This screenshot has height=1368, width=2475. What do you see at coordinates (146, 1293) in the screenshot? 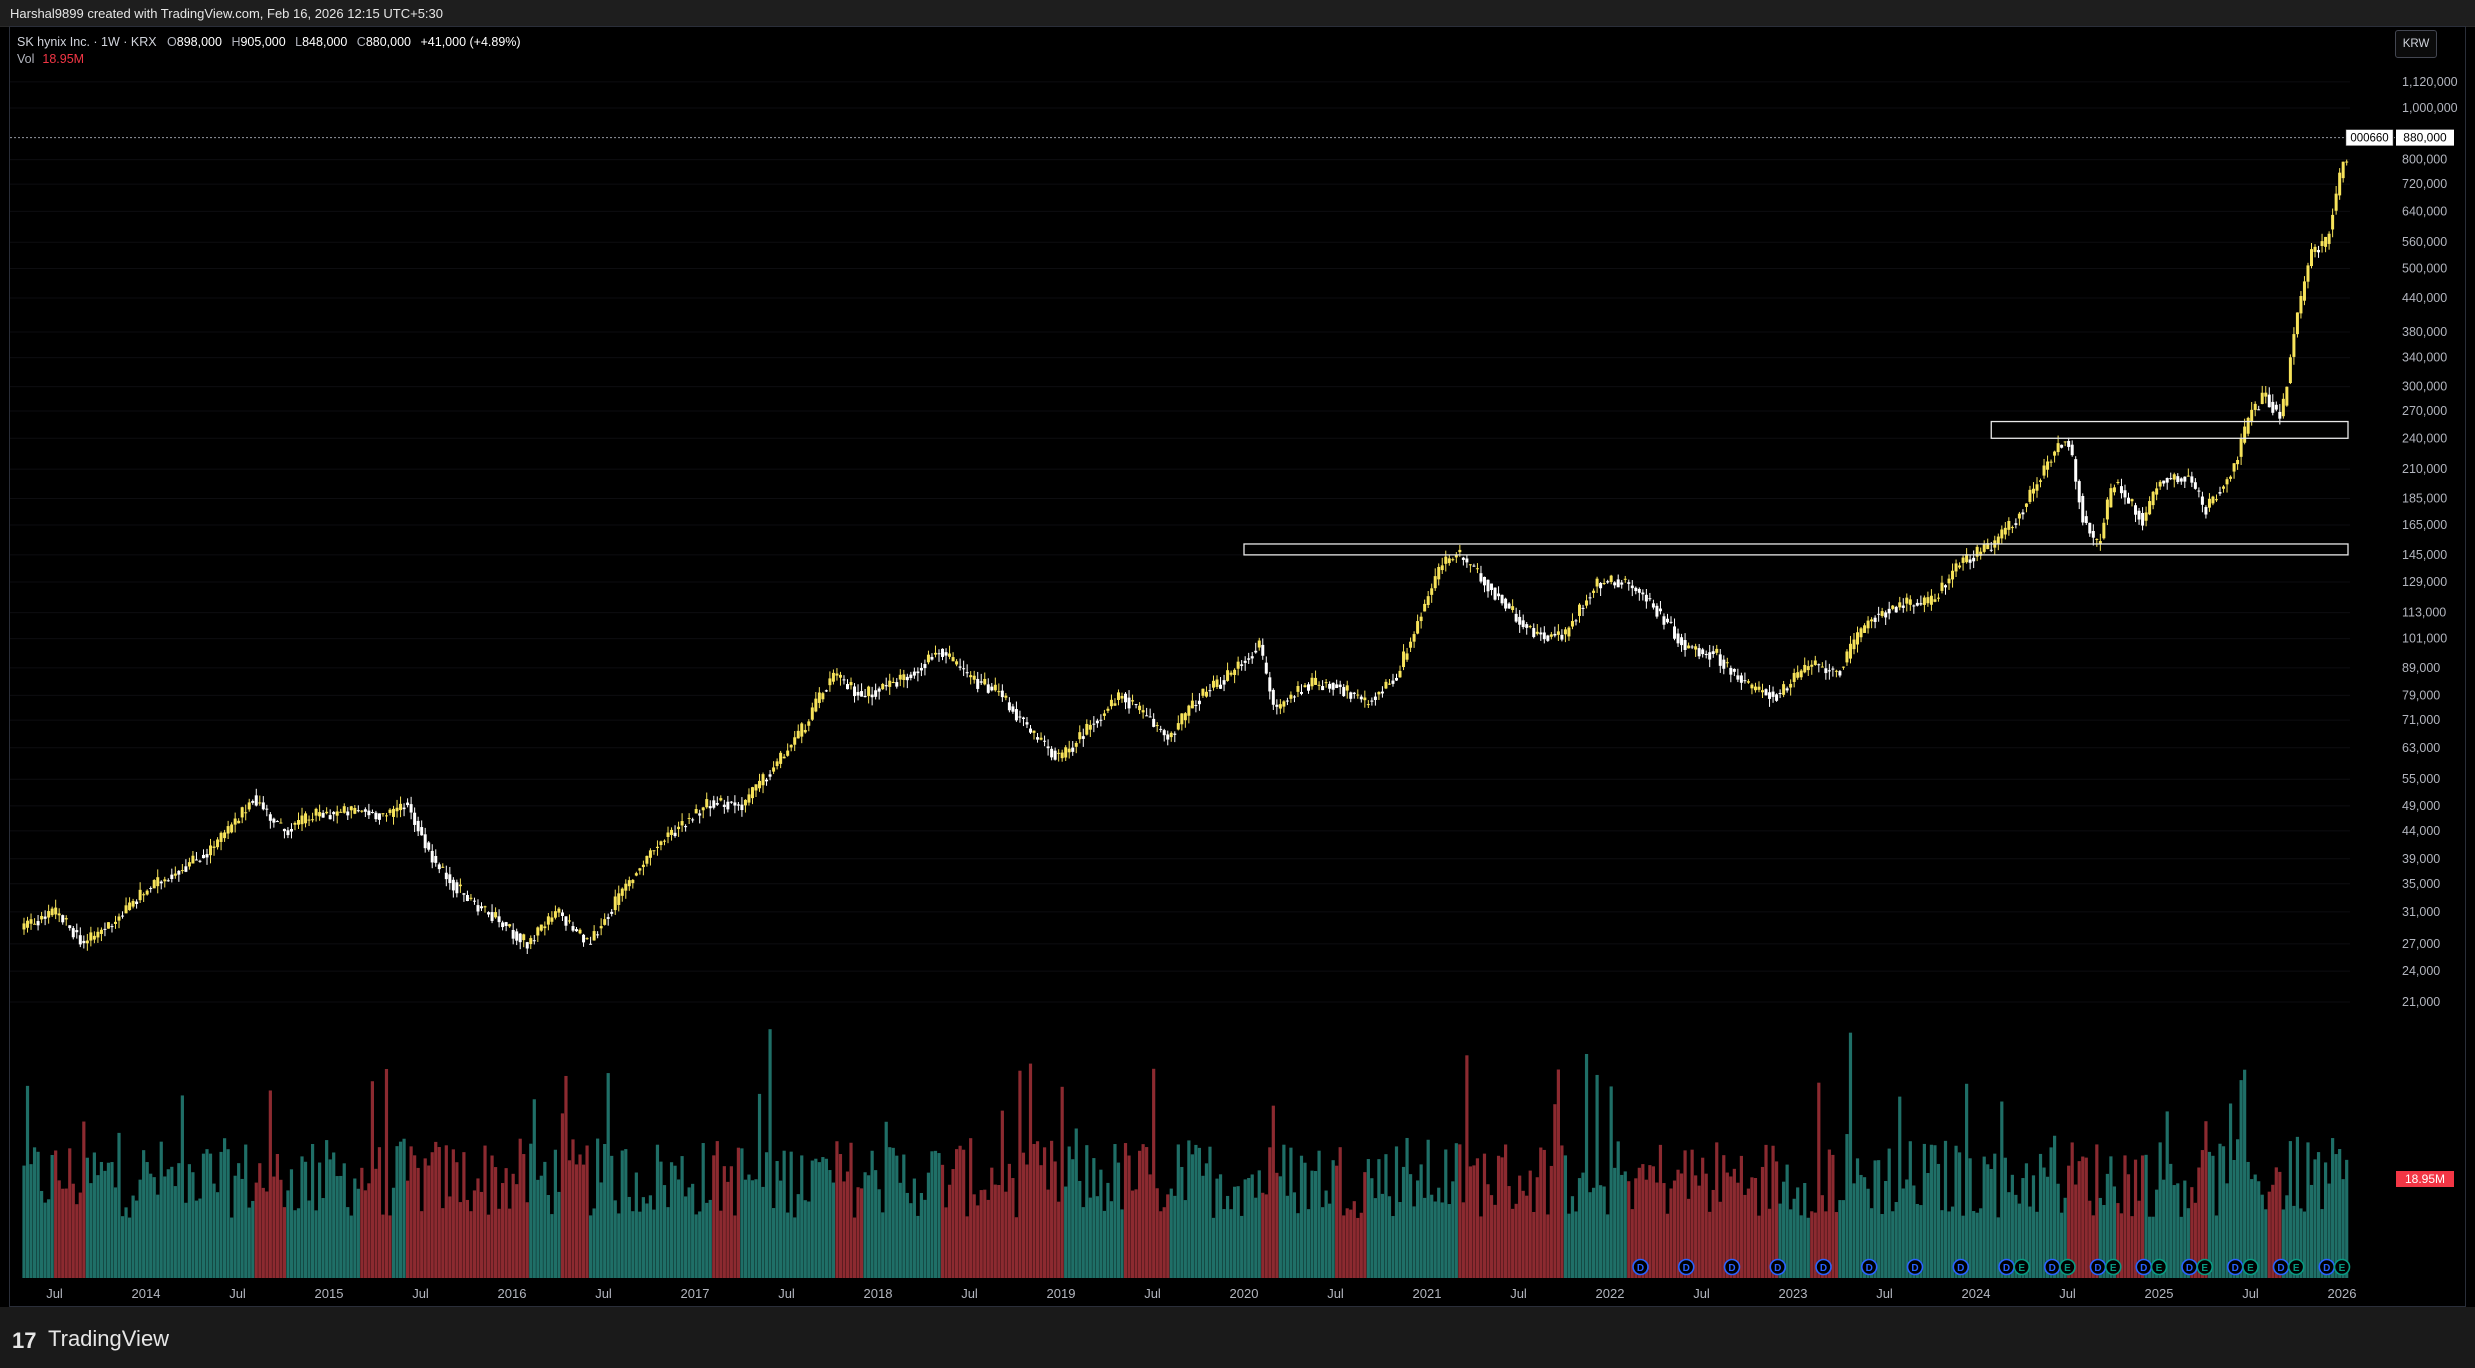
I see `time-tick-label: 2014` at bounding box center [146, 1293].